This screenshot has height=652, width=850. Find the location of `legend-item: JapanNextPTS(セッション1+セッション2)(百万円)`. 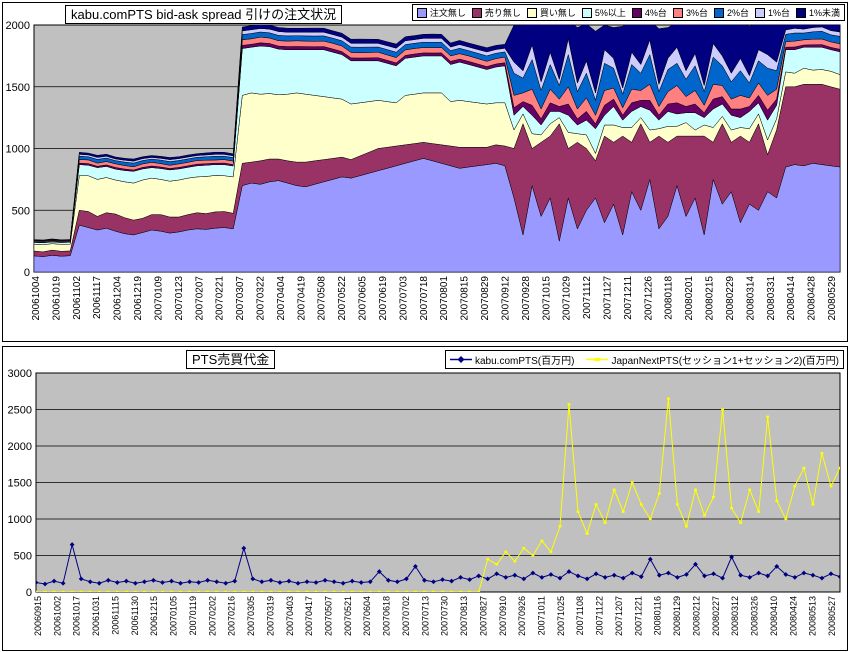

legend-item: JapanNextPTS(セッション1+セッション2)(百万円) is located at coordinates (712, 359).